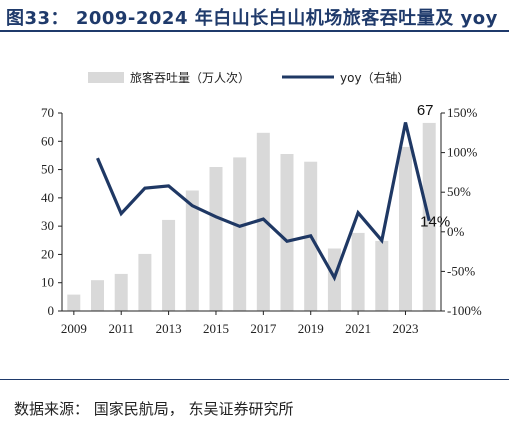  Describe the element at coordinates (287, 232) in the screenshot. I see `bar-2018` at that location.